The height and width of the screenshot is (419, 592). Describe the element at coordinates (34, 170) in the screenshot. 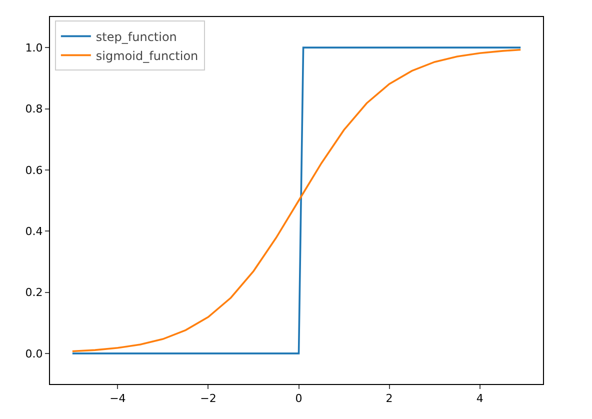

I see `y-tick-label: 0.6` at that location.